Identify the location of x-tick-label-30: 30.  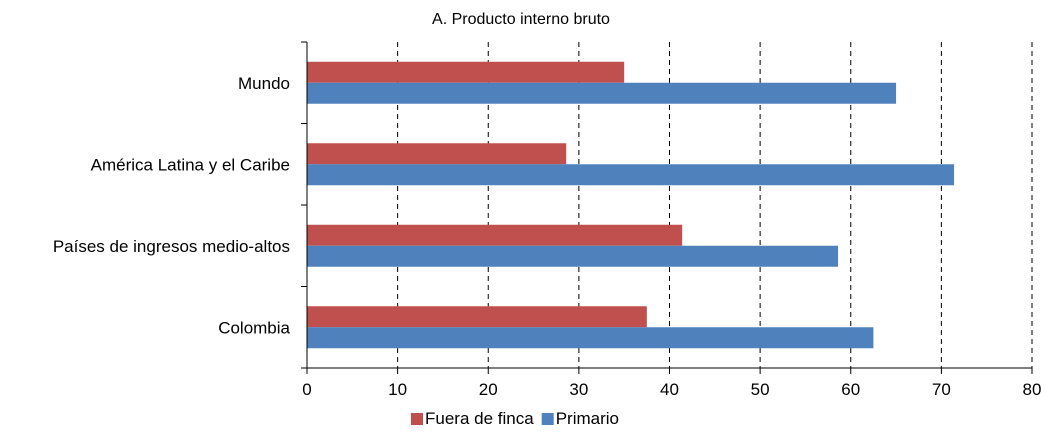
(578, 389).